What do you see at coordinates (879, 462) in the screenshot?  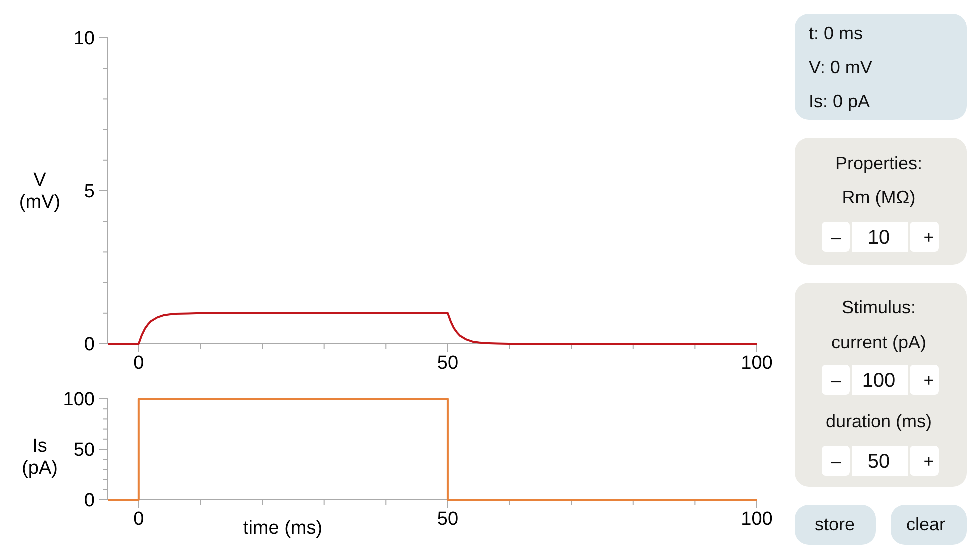 I see `text: 50` at bounding box center [879, 462].